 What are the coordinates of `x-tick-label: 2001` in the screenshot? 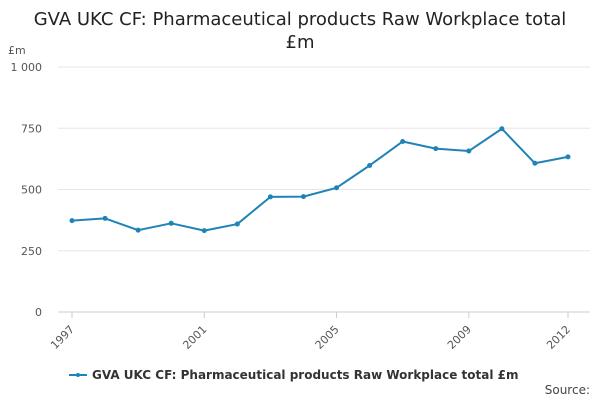 It's located at (194, 337).